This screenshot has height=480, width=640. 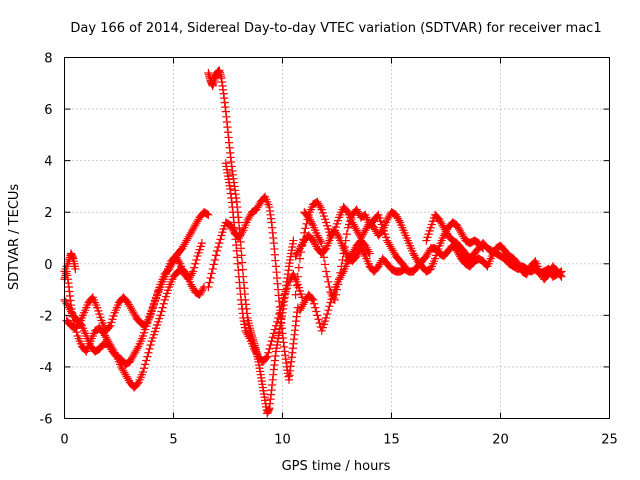 What do you see at coordinates (609, 440) in the screenshot?
I see `x-tick-label: 25` at bounding box center [609, 440].